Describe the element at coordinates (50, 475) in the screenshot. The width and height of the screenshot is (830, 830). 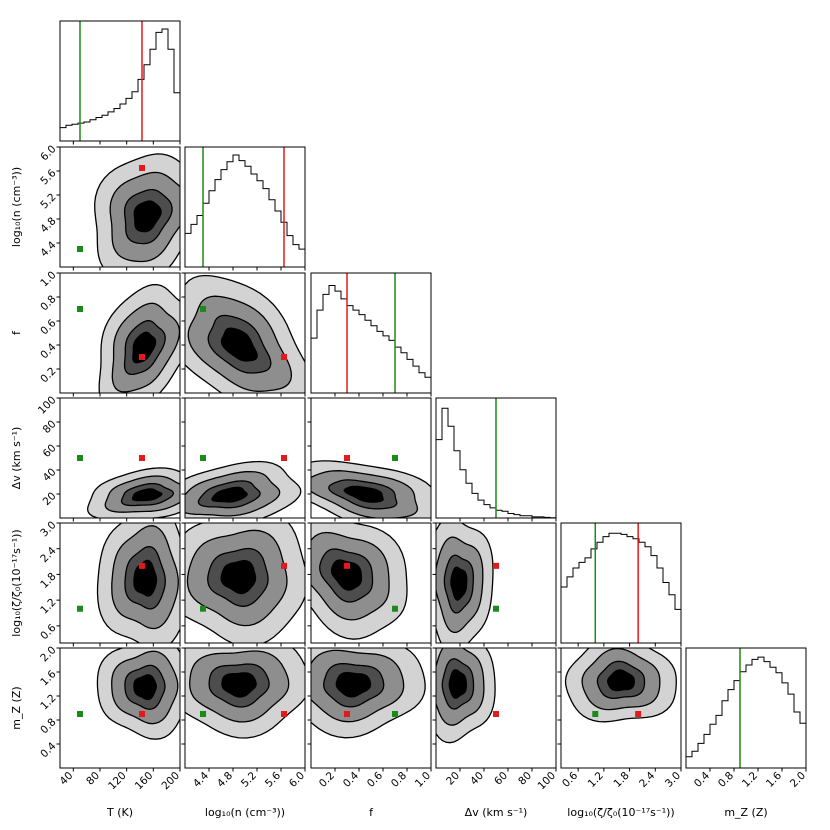
I see `y-tick-label: 40` at that location.